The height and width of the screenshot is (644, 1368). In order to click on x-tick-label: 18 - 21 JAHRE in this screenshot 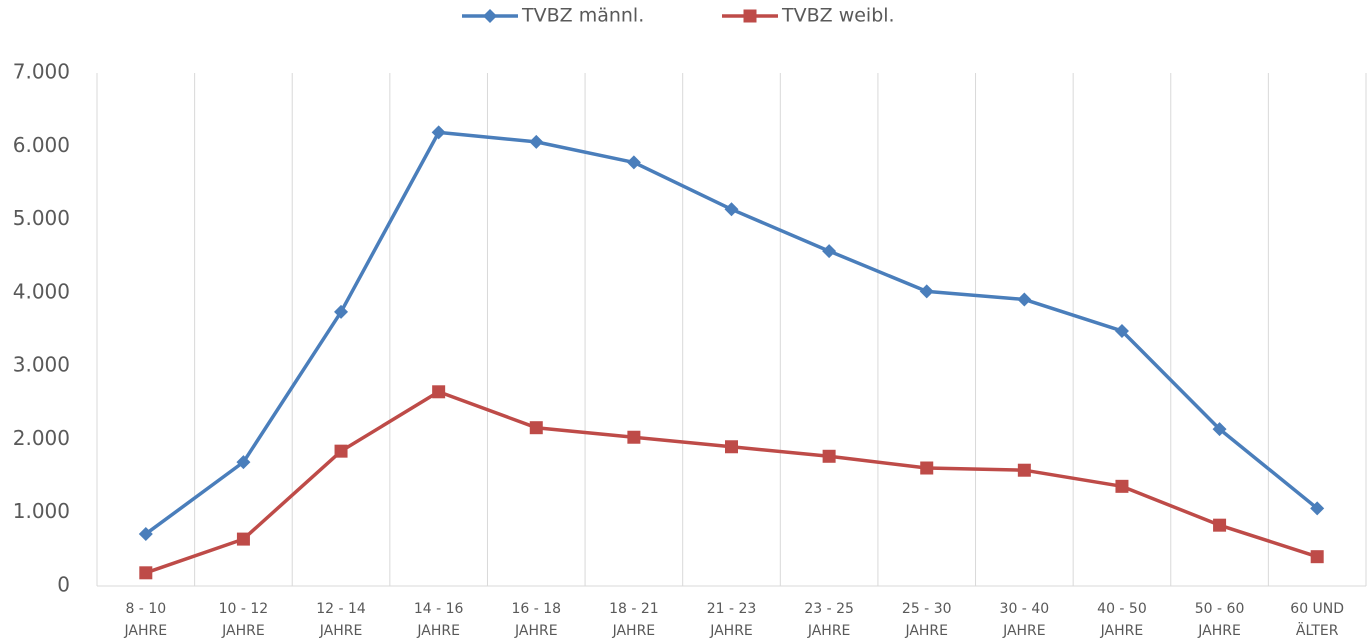, I will do `click(634, 620)`.